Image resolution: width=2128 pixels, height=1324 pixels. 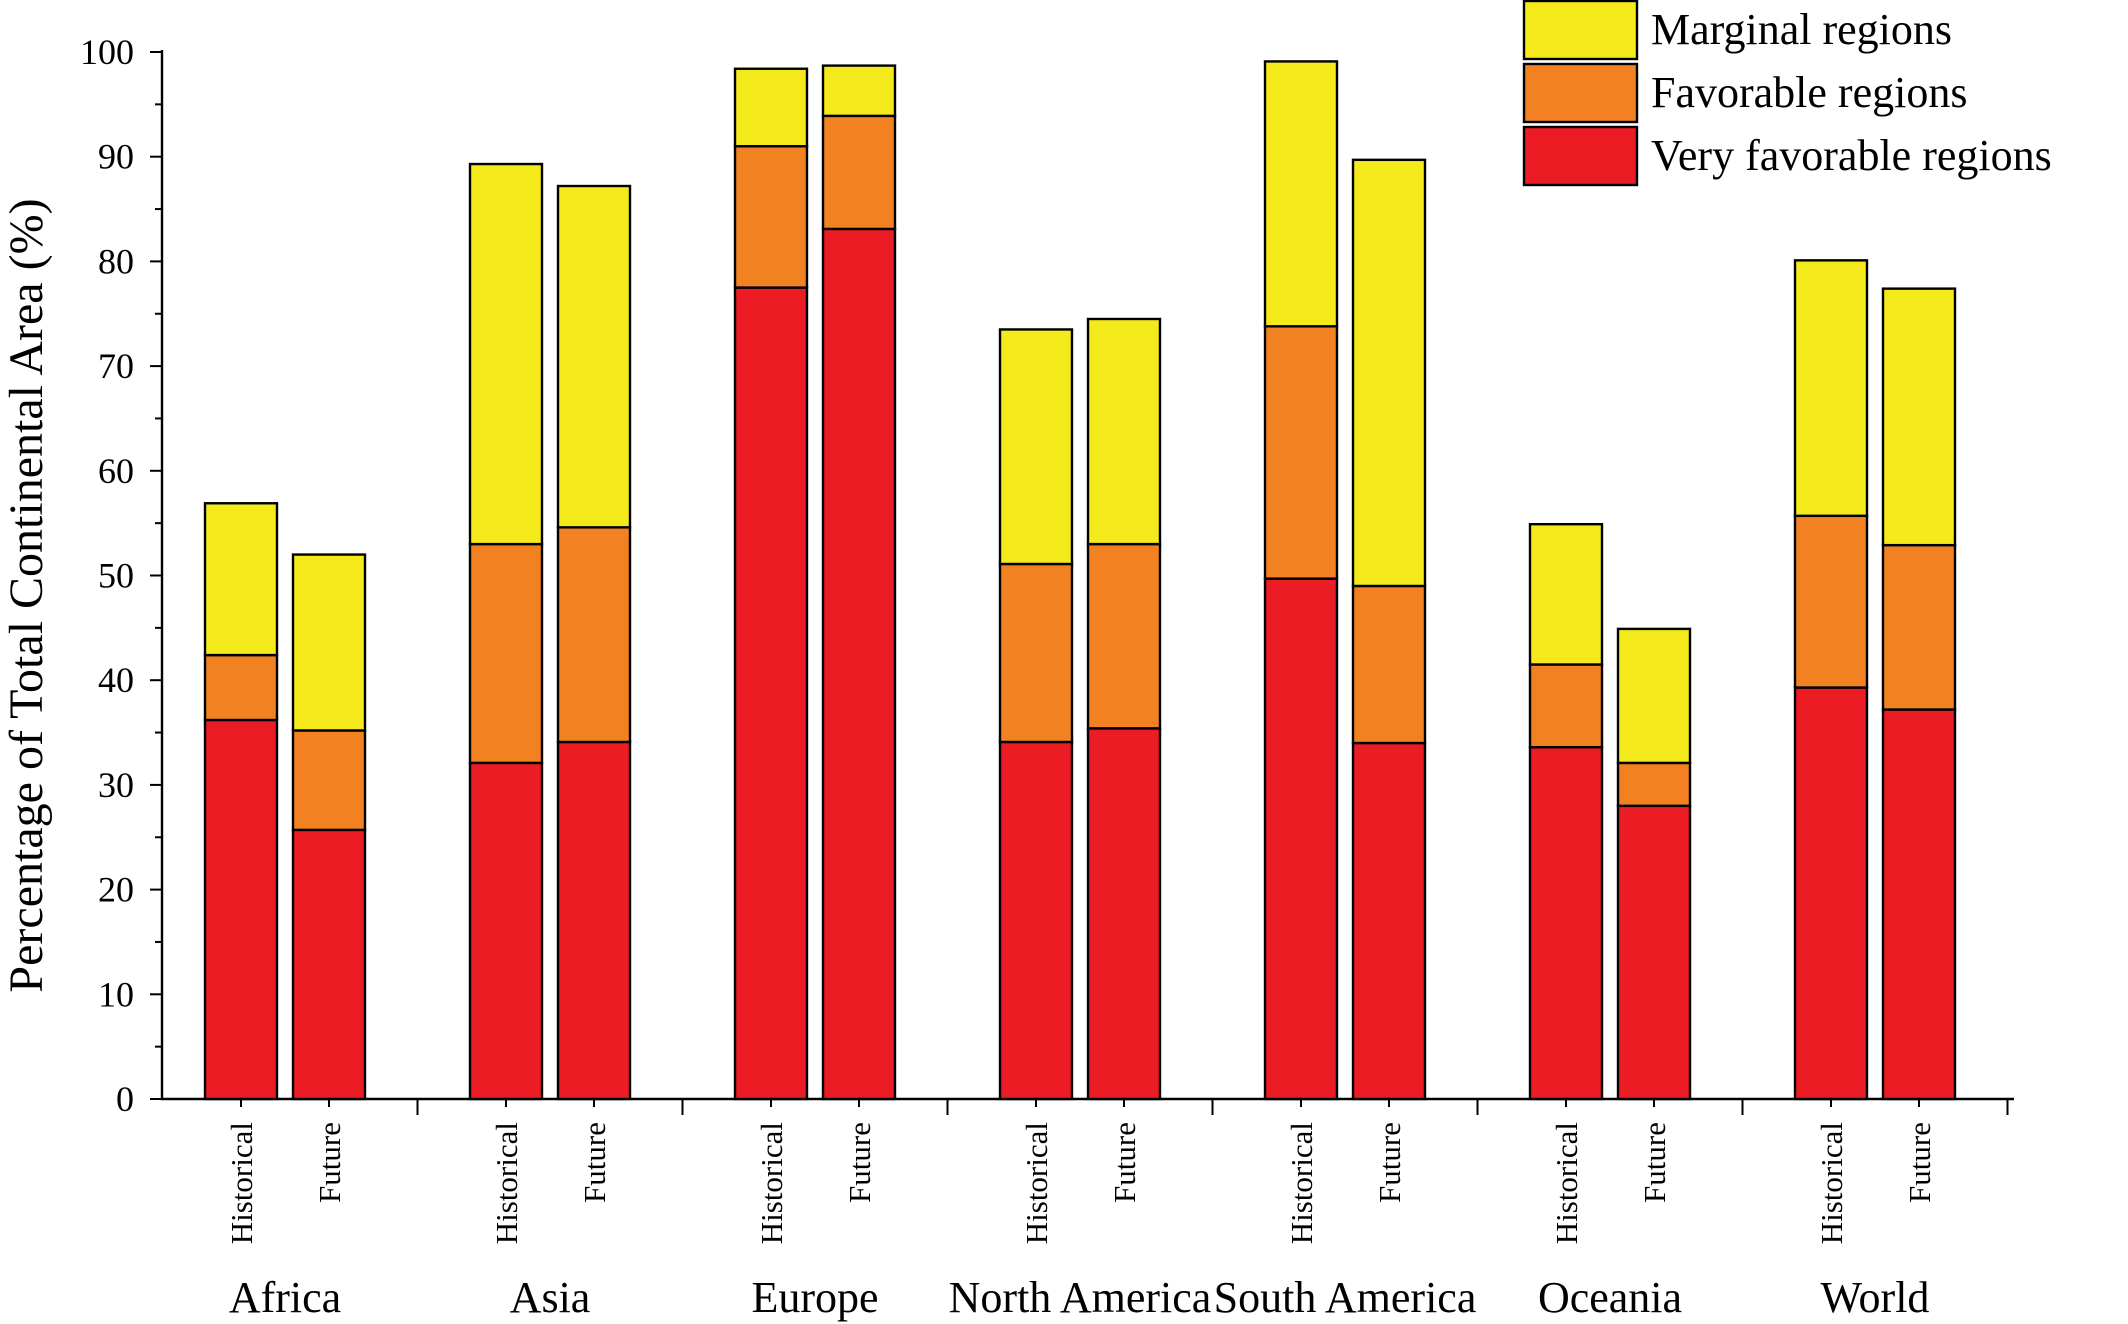 What do you see at coordinates (594, 635) in the screenshot?
I see `bar-asia-future-favorable-regions` at bounding box center [594, 635].